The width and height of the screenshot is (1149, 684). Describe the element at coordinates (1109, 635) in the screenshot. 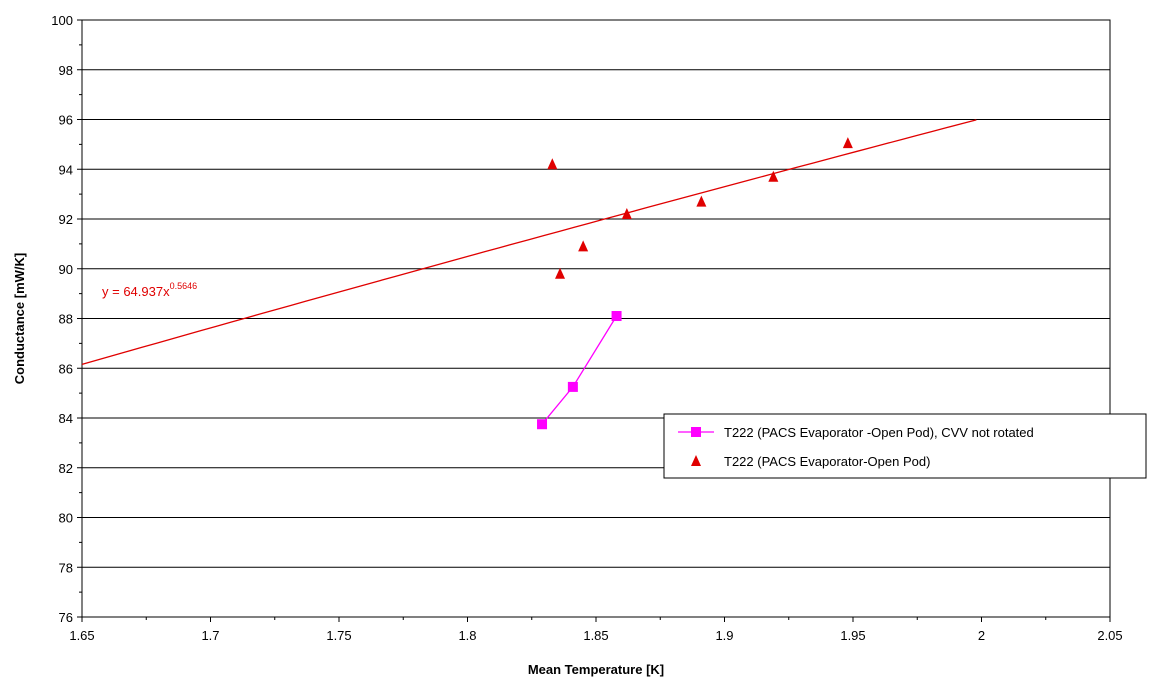

I see `x-tick-label: 2.05` at that location.